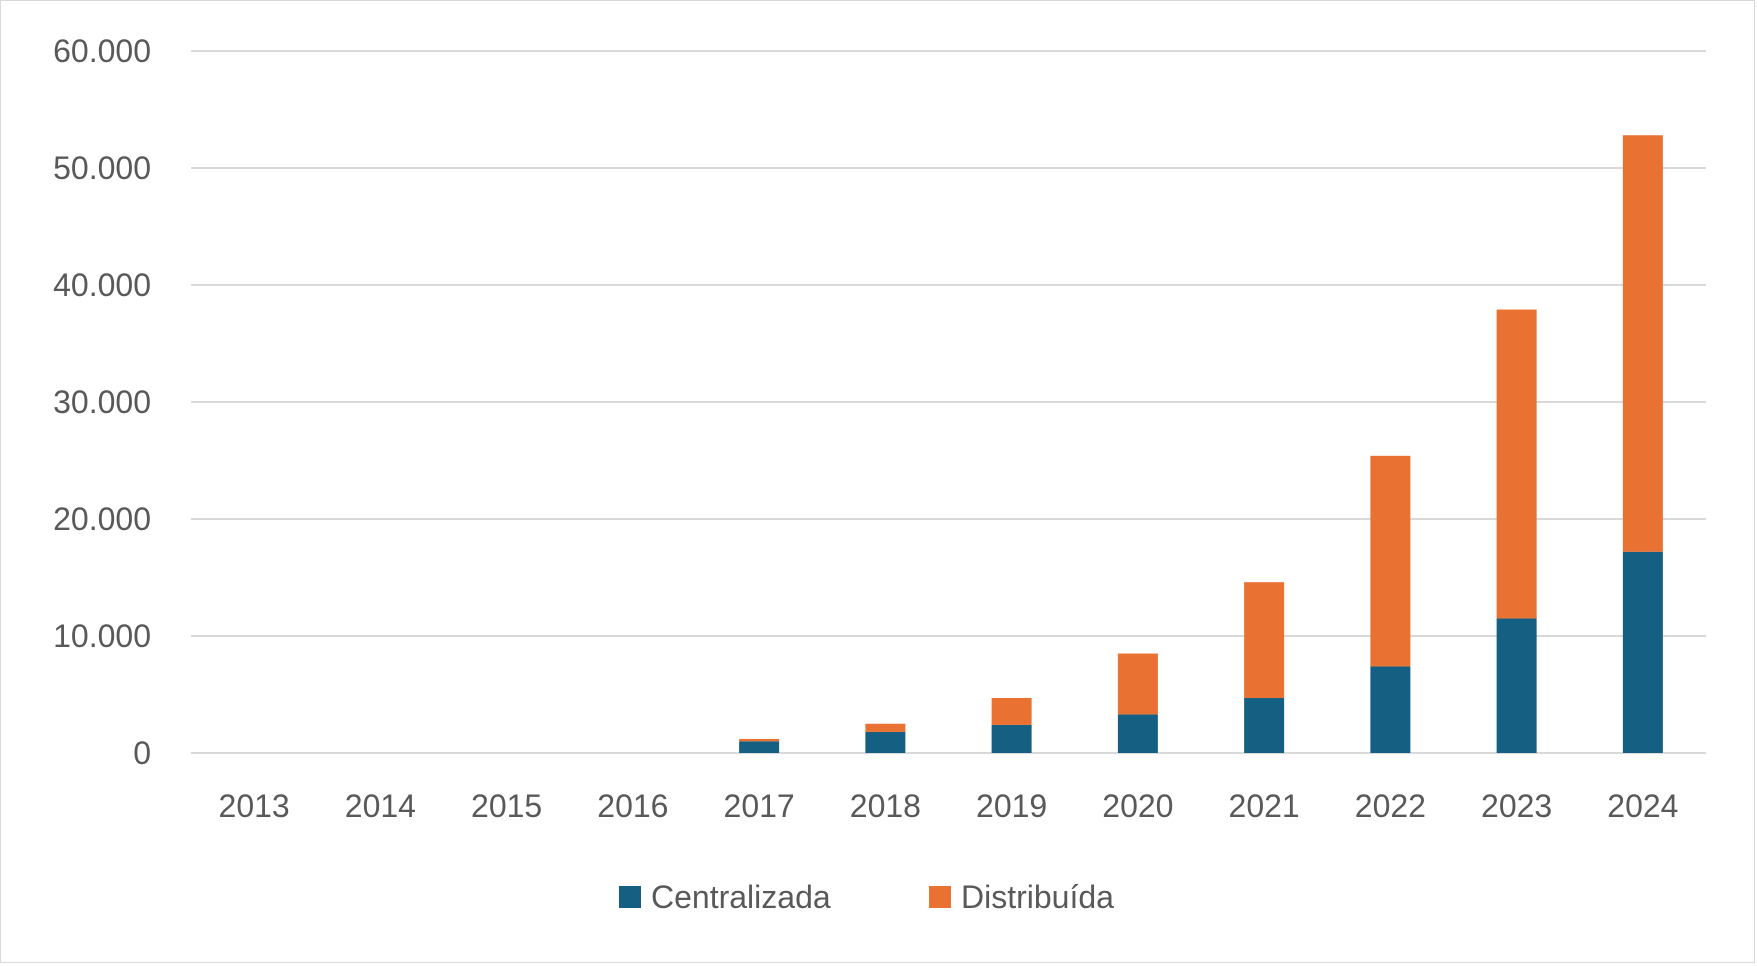 Image resolution: width=1757 pixels, height=966 pixels. I want to click on bar-distribuída-2024, so click(1642, 343).